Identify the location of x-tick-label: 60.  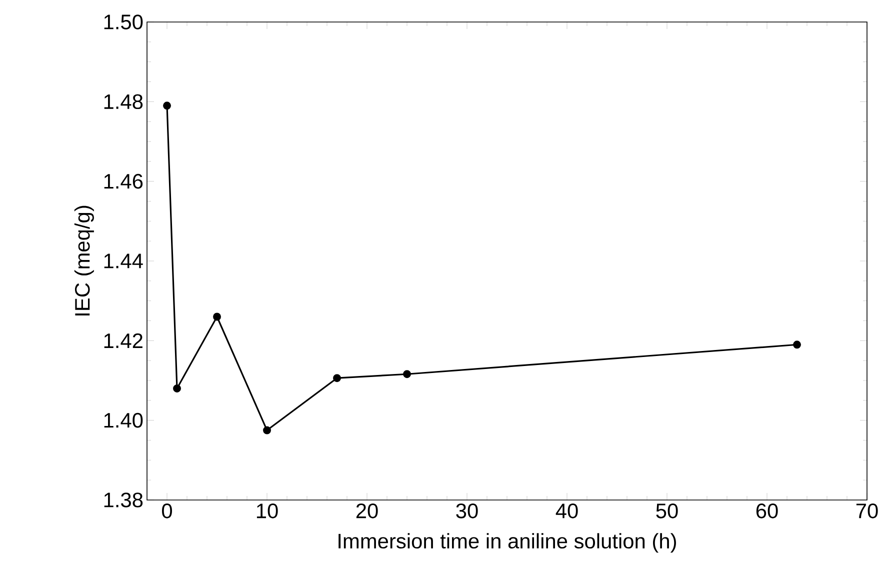
(767, 511).